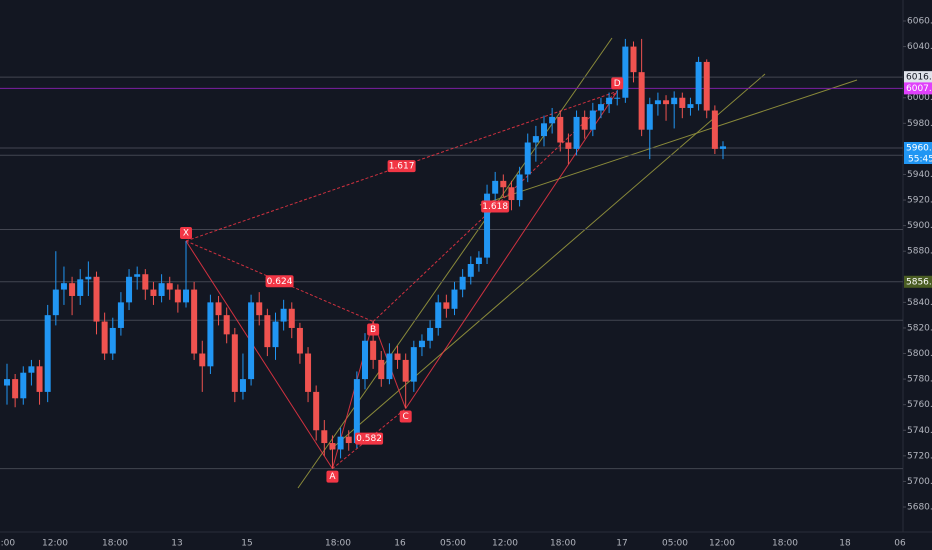 This screenshot has height=550, width=932. What do you see at coordinates (919, 380) in the screenshot?
I see `y-tick-label: 5780.0` at bounding box center [919, 380].